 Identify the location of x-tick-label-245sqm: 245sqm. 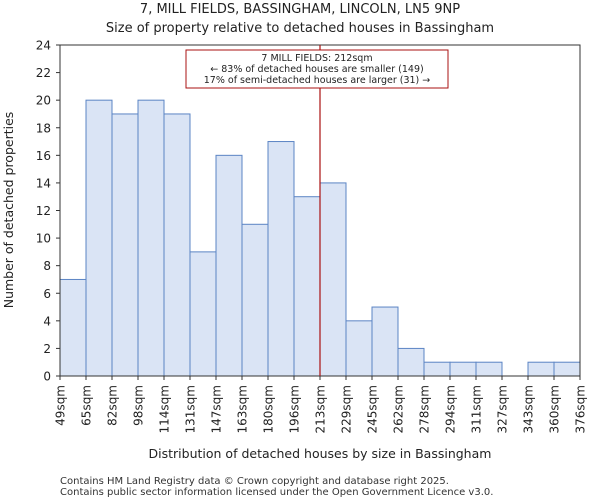
(373, 409).